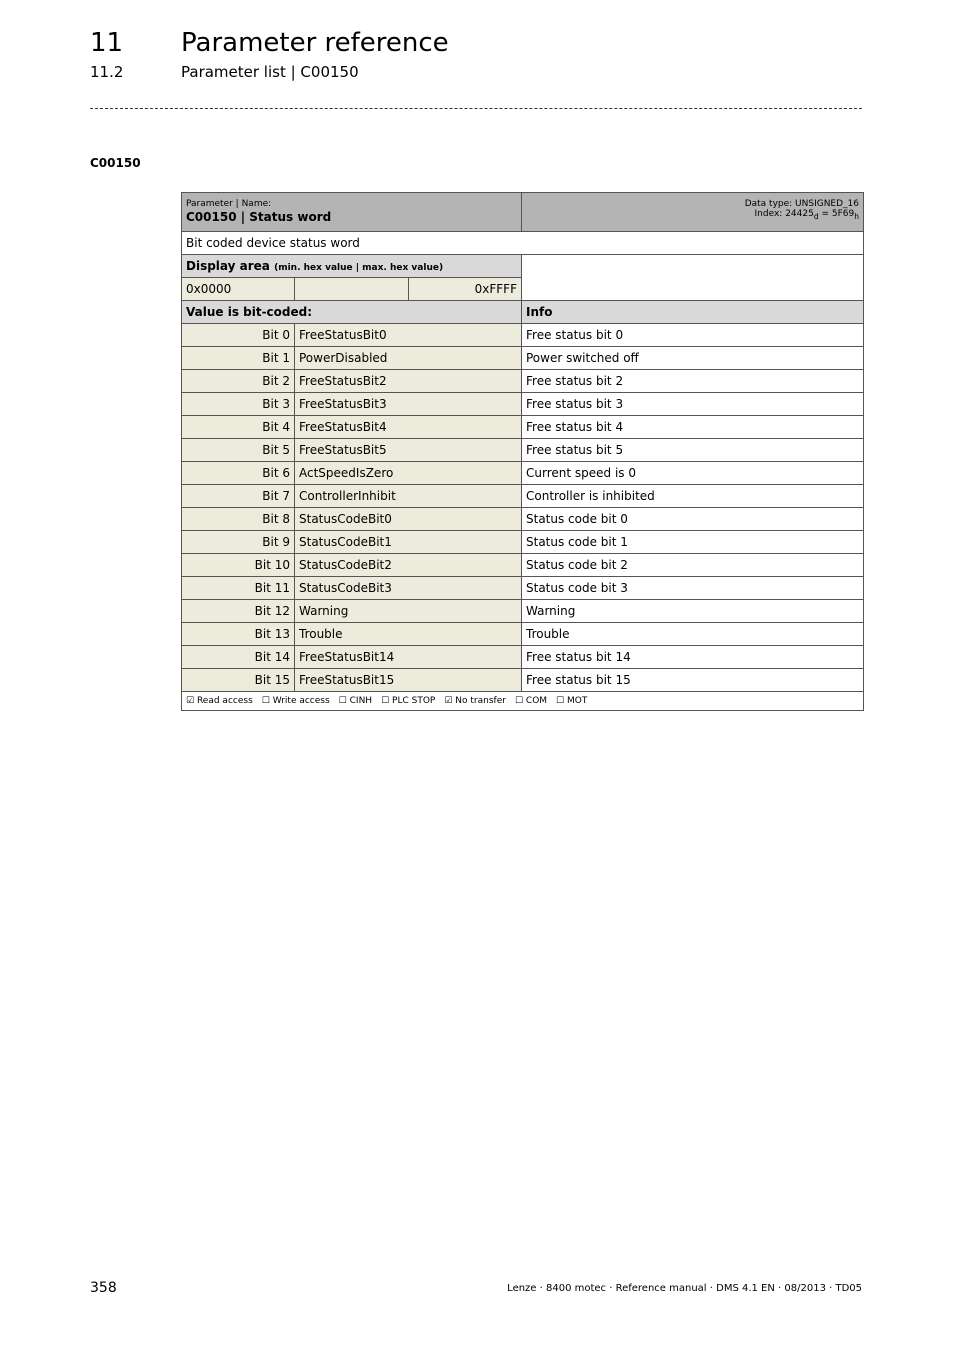  What do you see at coordinates (103, 1288) in the screenshot?
I see `page-number: 358` at bounding box center [103, 1288].